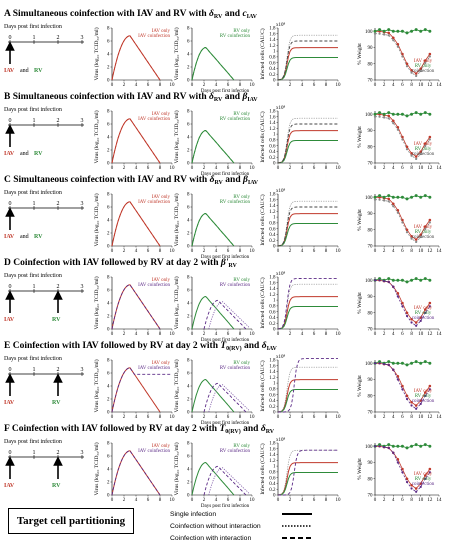  I want to click on virus-axis-label-2: Virus (log₁₀ TCID₅₀/ml), so click(176, 302).